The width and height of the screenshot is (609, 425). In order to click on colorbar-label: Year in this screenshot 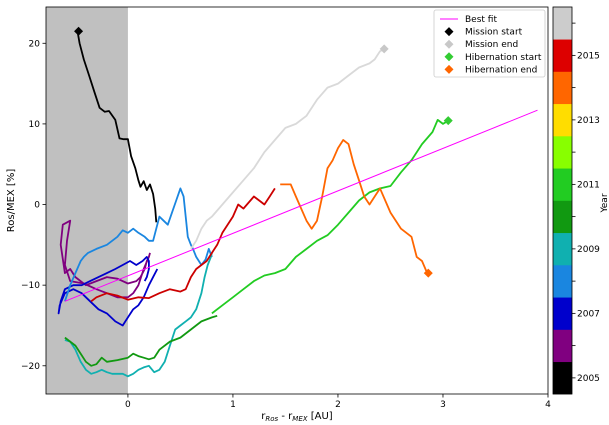, I will do `click(604, 203)`.